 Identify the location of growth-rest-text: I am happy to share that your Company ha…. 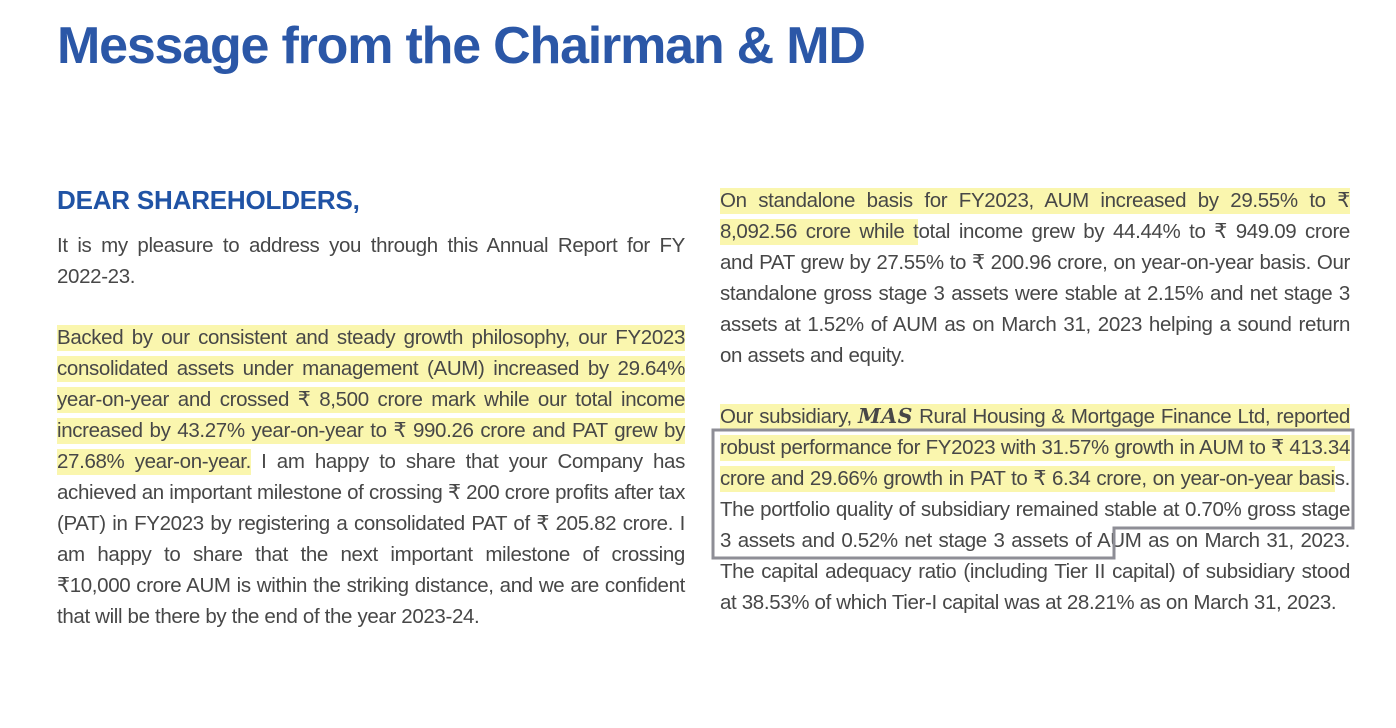
(371, 539).